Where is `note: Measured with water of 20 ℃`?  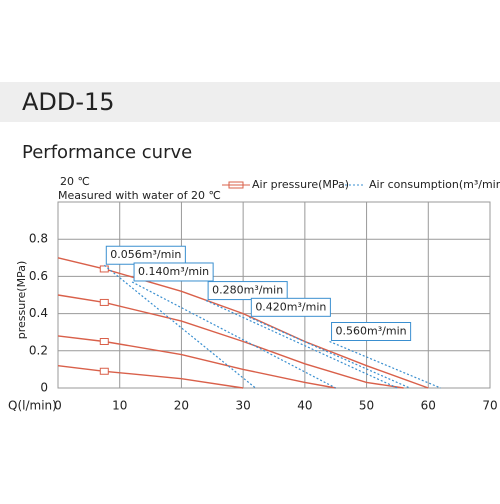 note: Measured with water of 20 ℃ is located at coordinates (139, 195).